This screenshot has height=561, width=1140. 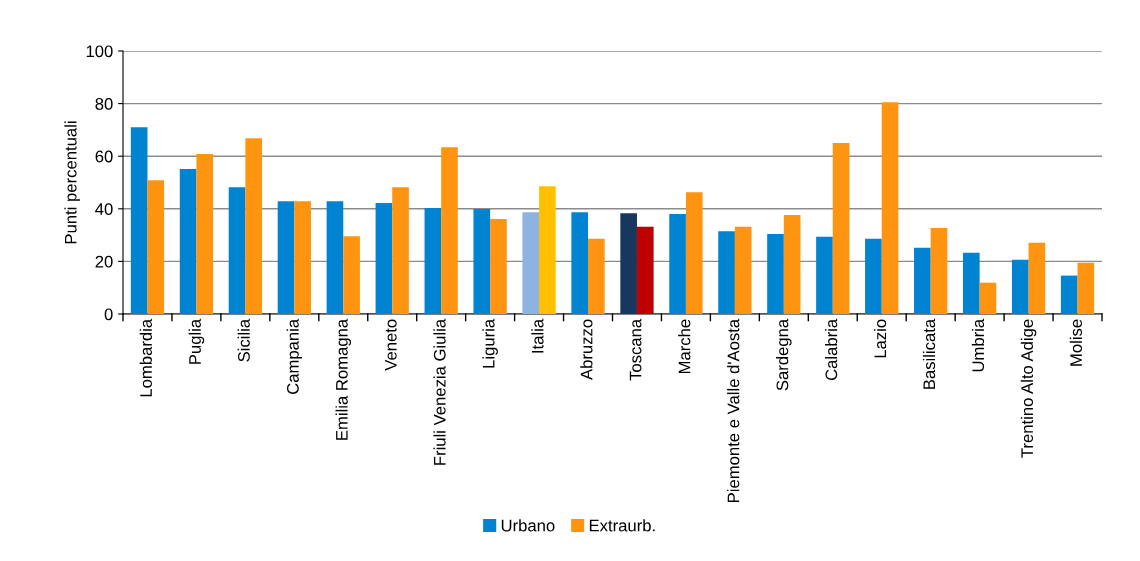 I want to click on x-tick-label: Piemonte e Valle d'Aosta, so click(x=733, y=410).